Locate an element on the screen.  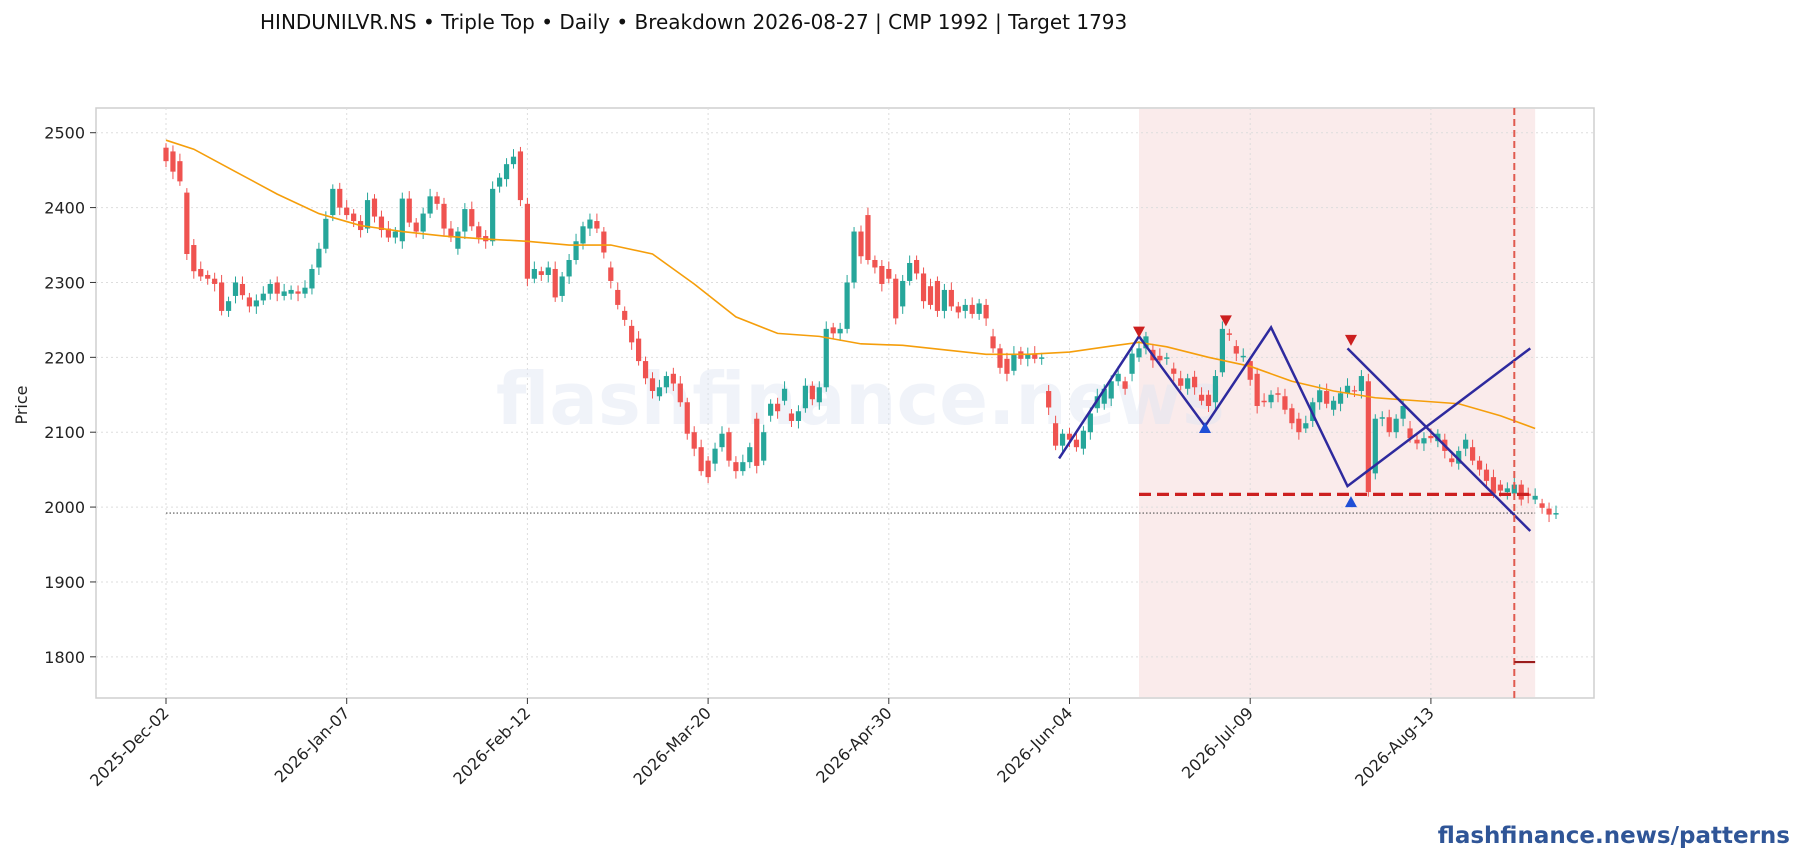
y-axis: 1800 1900 2000 2100 2200 2300 2400 2500 is located at coordinates (70, 395).